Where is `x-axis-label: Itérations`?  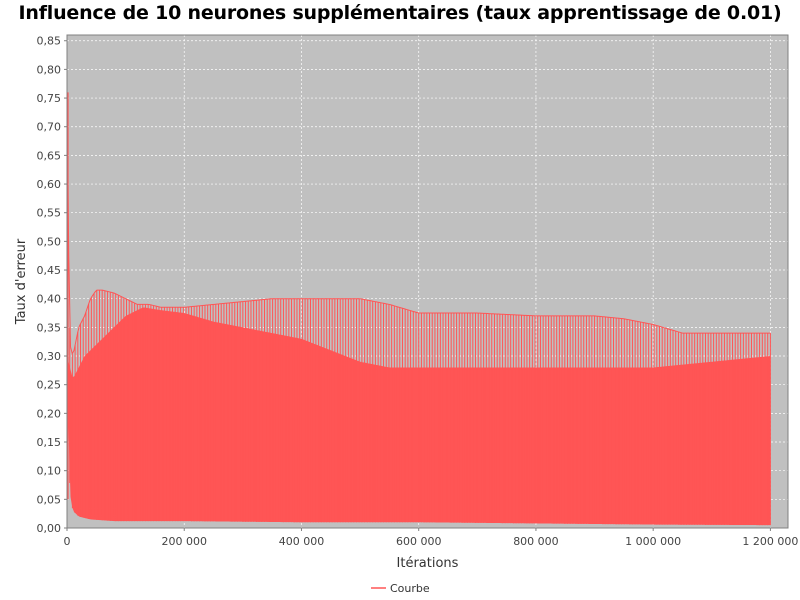 x-axis-label: Itérations is located at coordinates (428, 563).